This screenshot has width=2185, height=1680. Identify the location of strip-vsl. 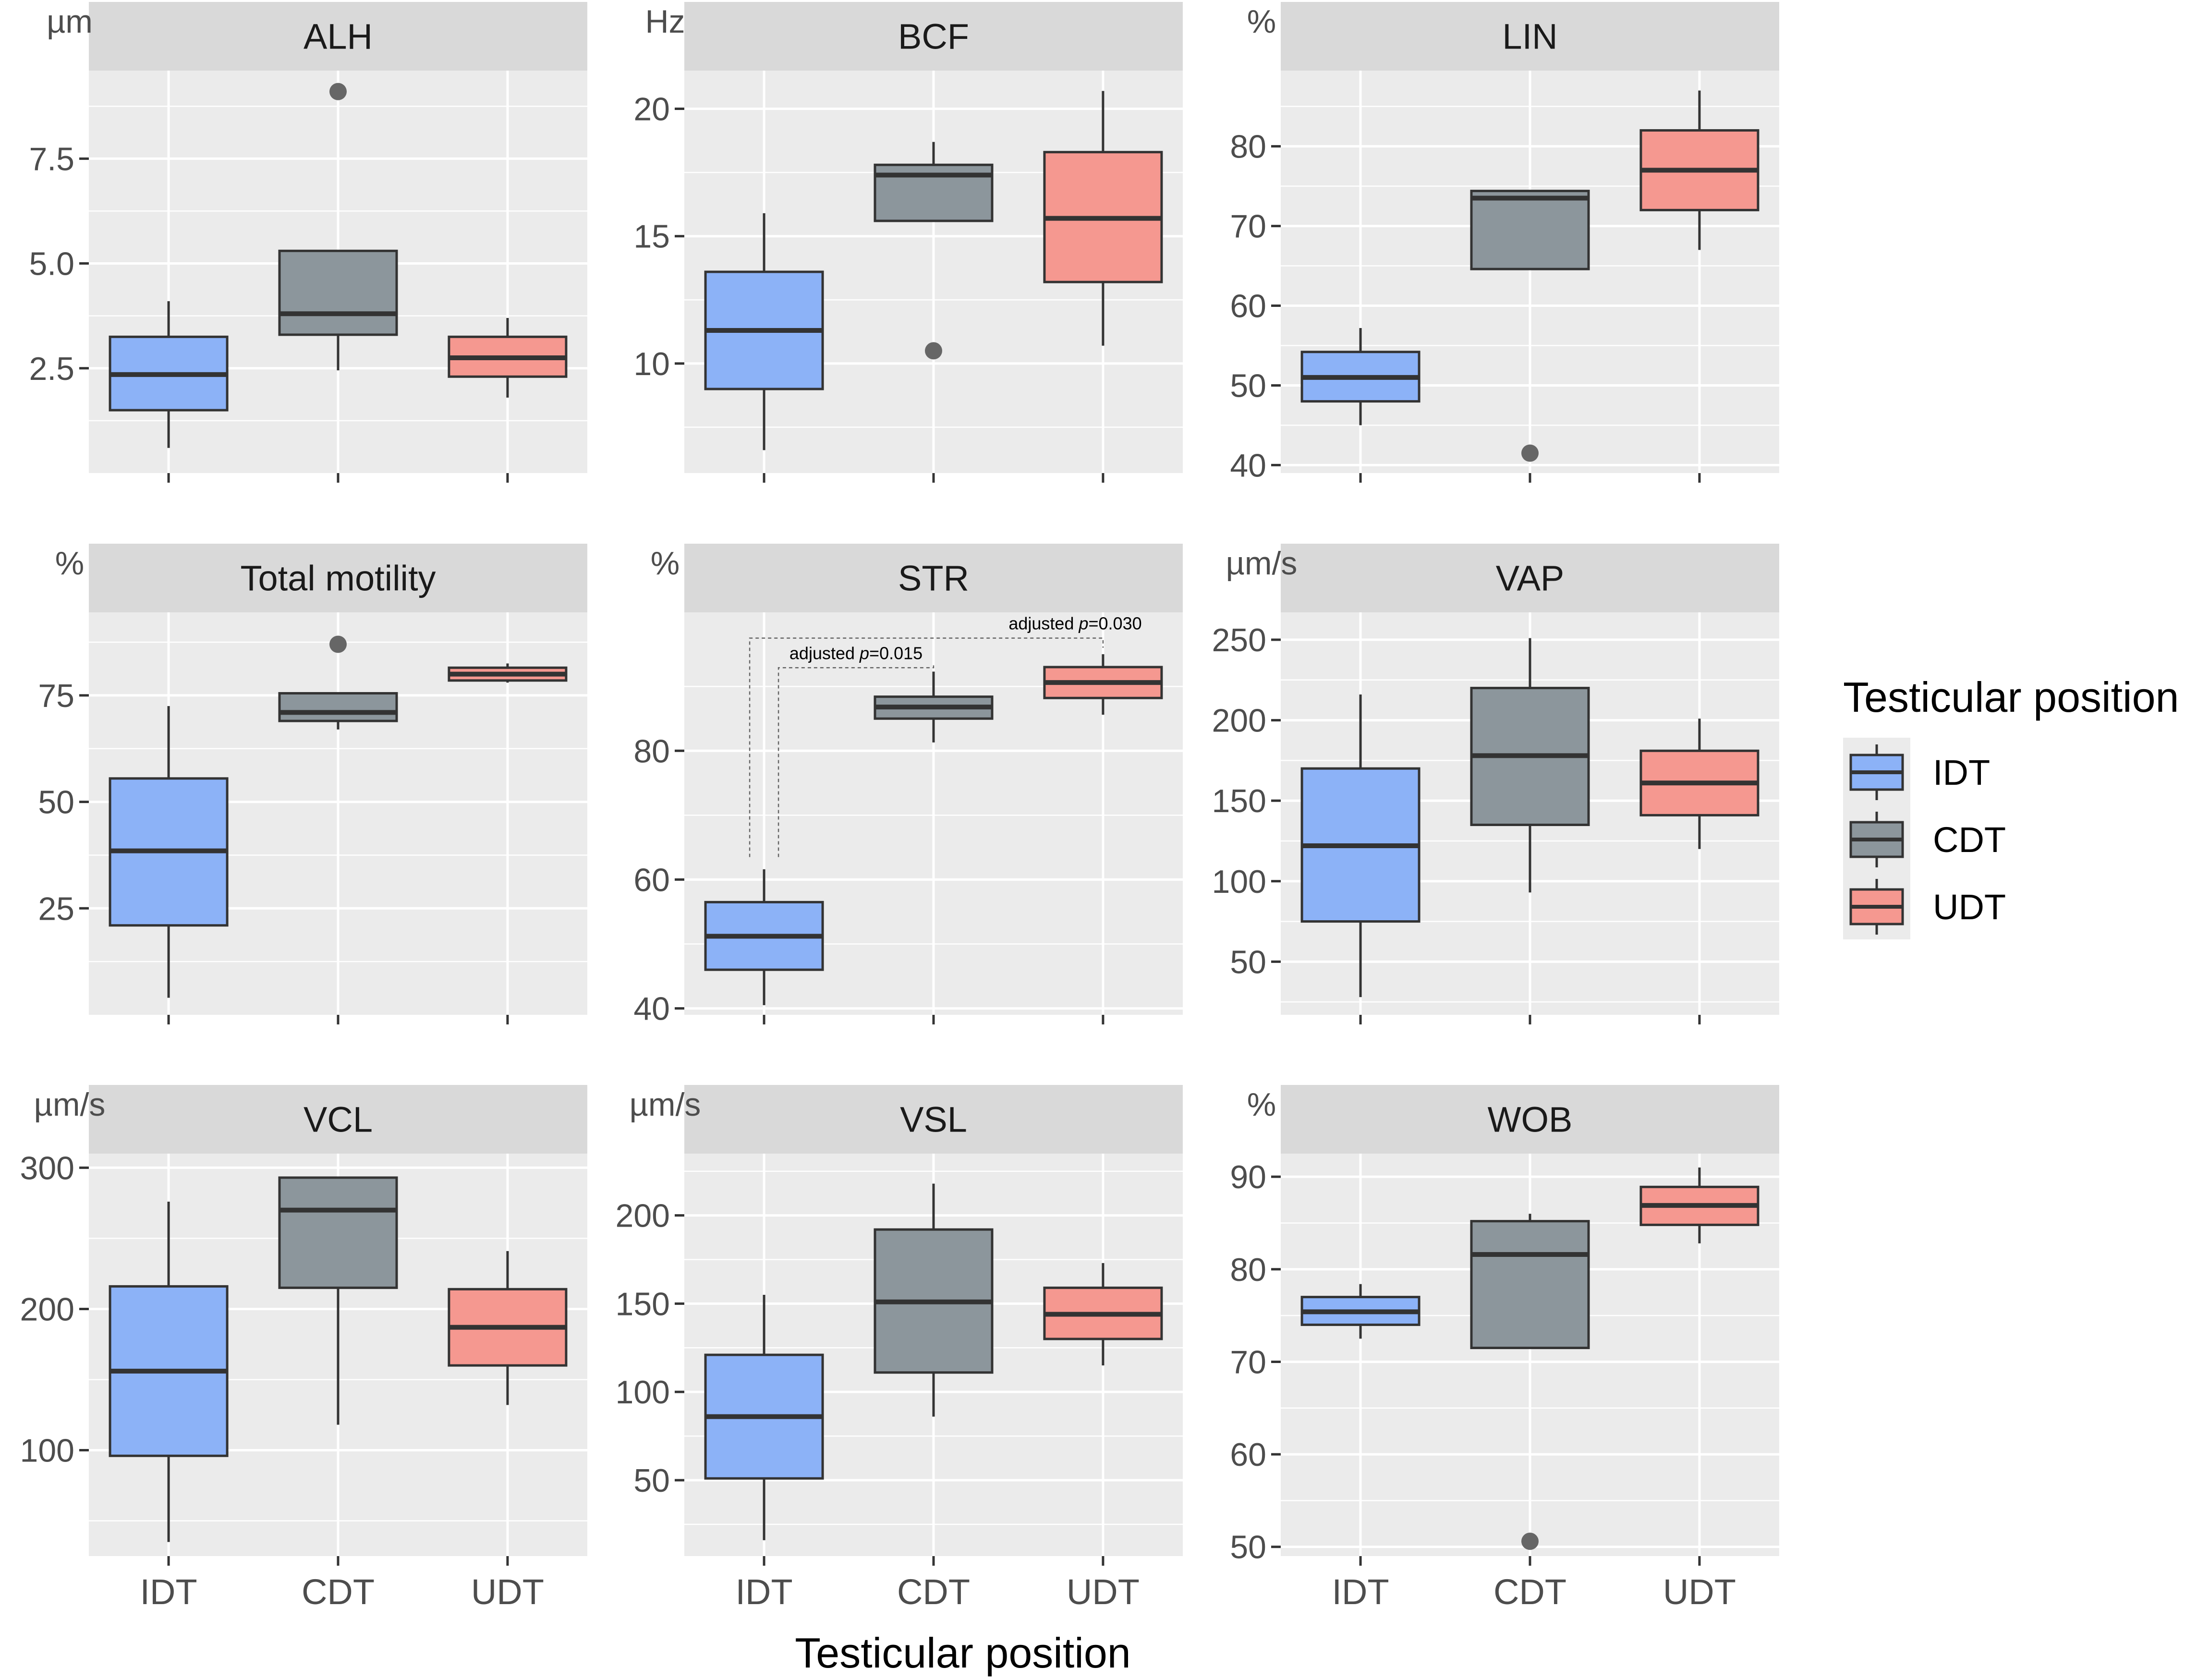
(934, 1119).